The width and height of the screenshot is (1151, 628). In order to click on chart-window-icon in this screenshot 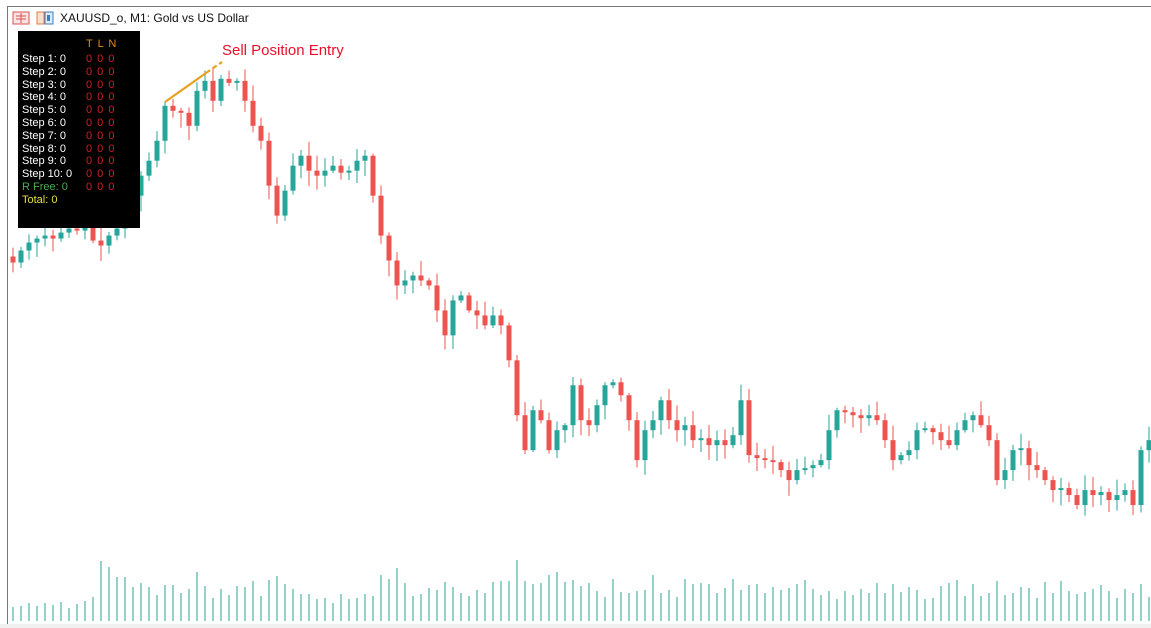, I will do `click(45, 18)`.